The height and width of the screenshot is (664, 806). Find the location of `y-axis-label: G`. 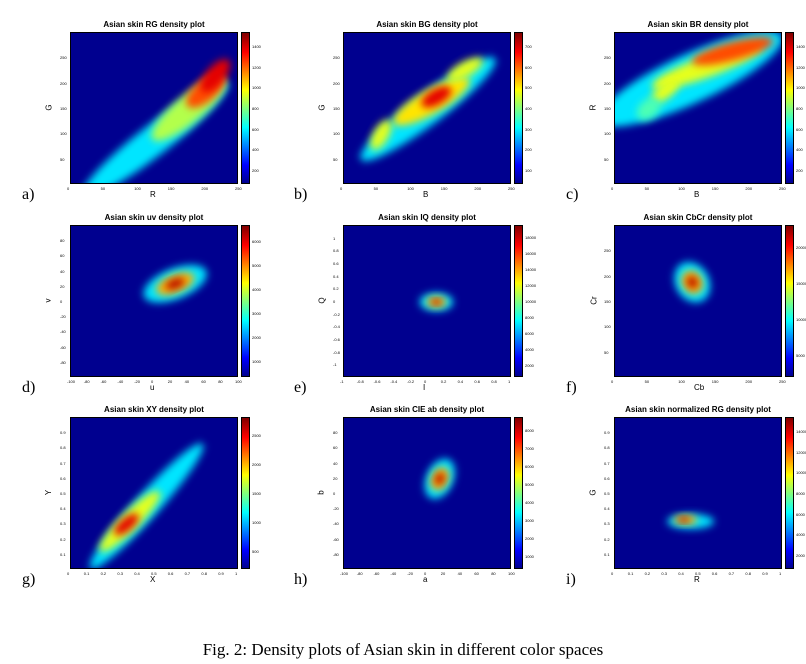

y-axis-label: G is located at coordinates (322, 107).